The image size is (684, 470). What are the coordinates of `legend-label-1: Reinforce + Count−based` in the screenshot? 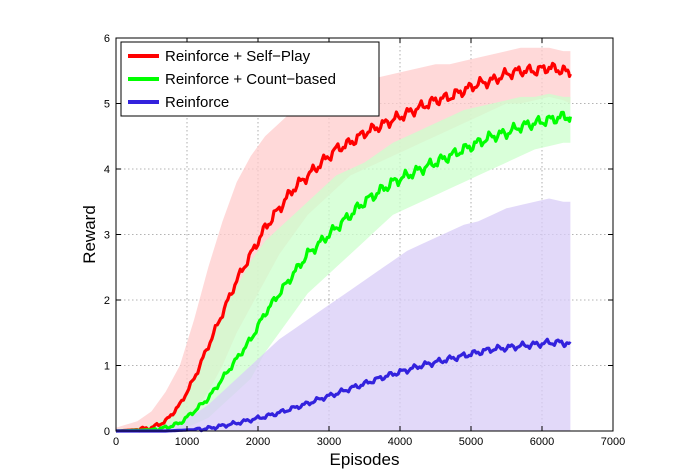 It's located at (250, 79).